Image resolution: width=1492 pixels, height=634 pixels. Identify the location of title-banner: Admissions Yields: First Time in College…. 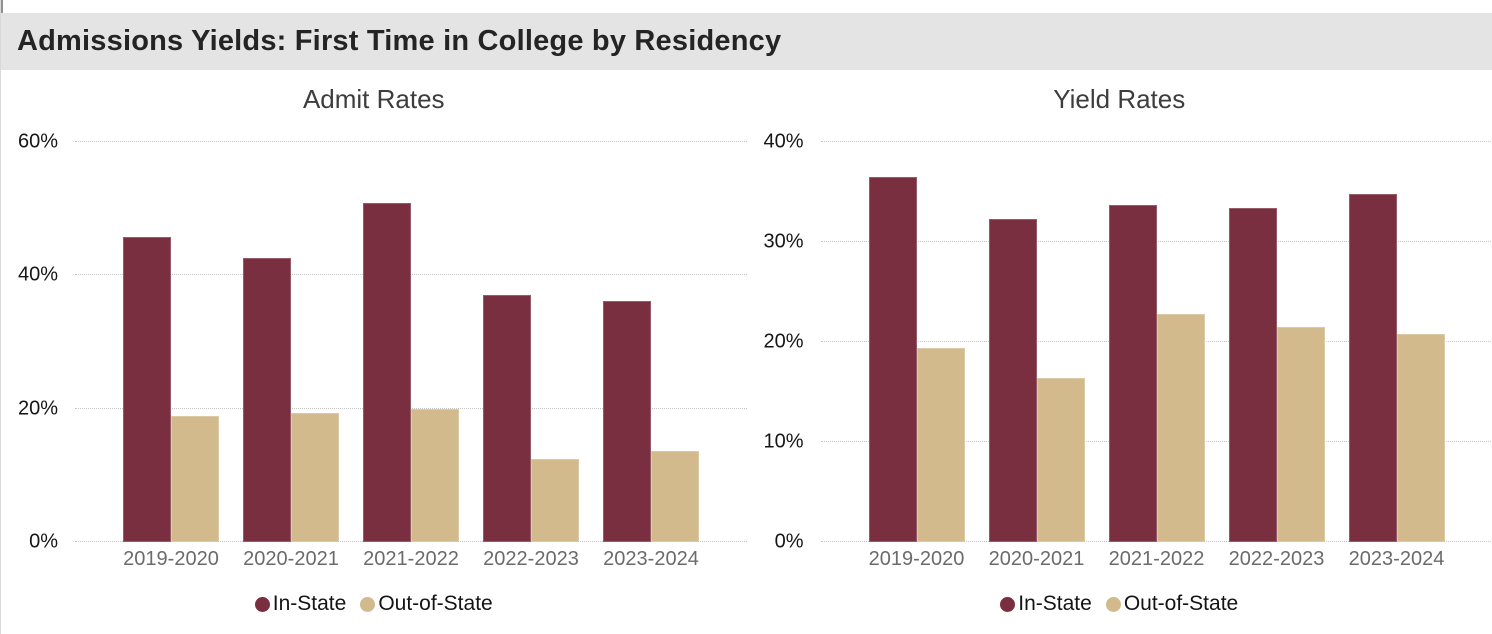
(746, 41).